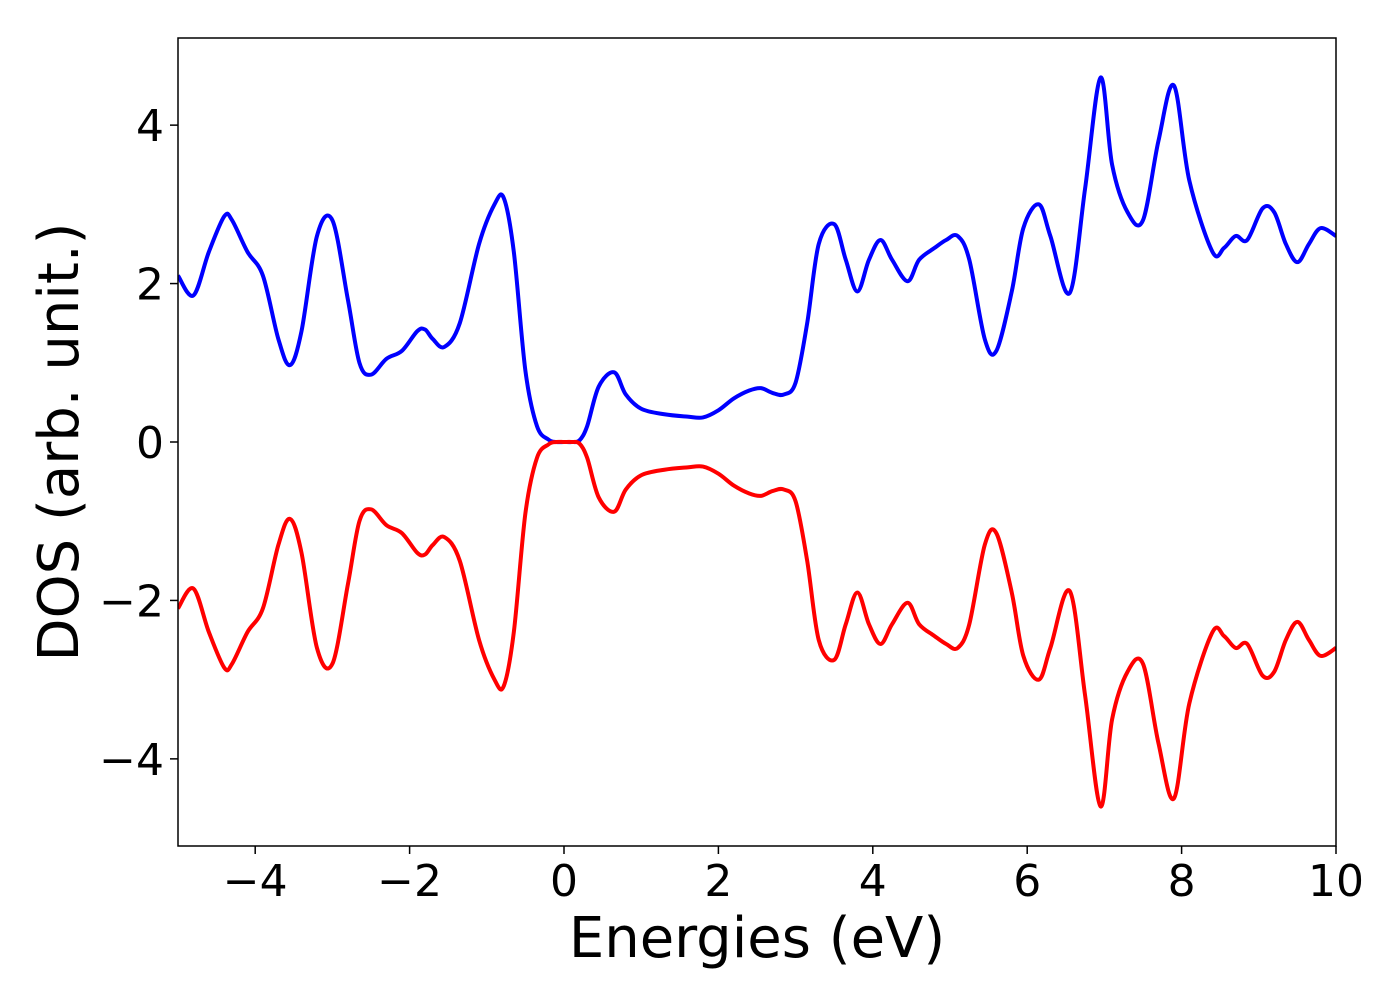 Image resolution: width=1400 pixels, height=1000 pixels. Describe the element at coordinates (59, 441) in the screenshot. I see `y-axis-label: DOS (arb. unit.)` at that location.